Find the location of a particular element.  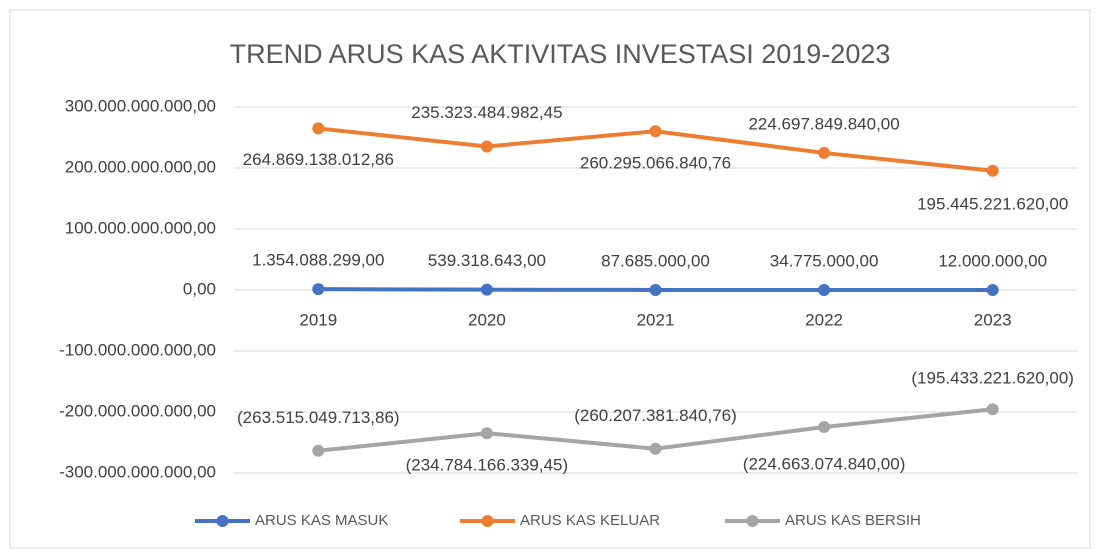

data-label: 260.295.066.840,76 is located at coordinates (655, 163).